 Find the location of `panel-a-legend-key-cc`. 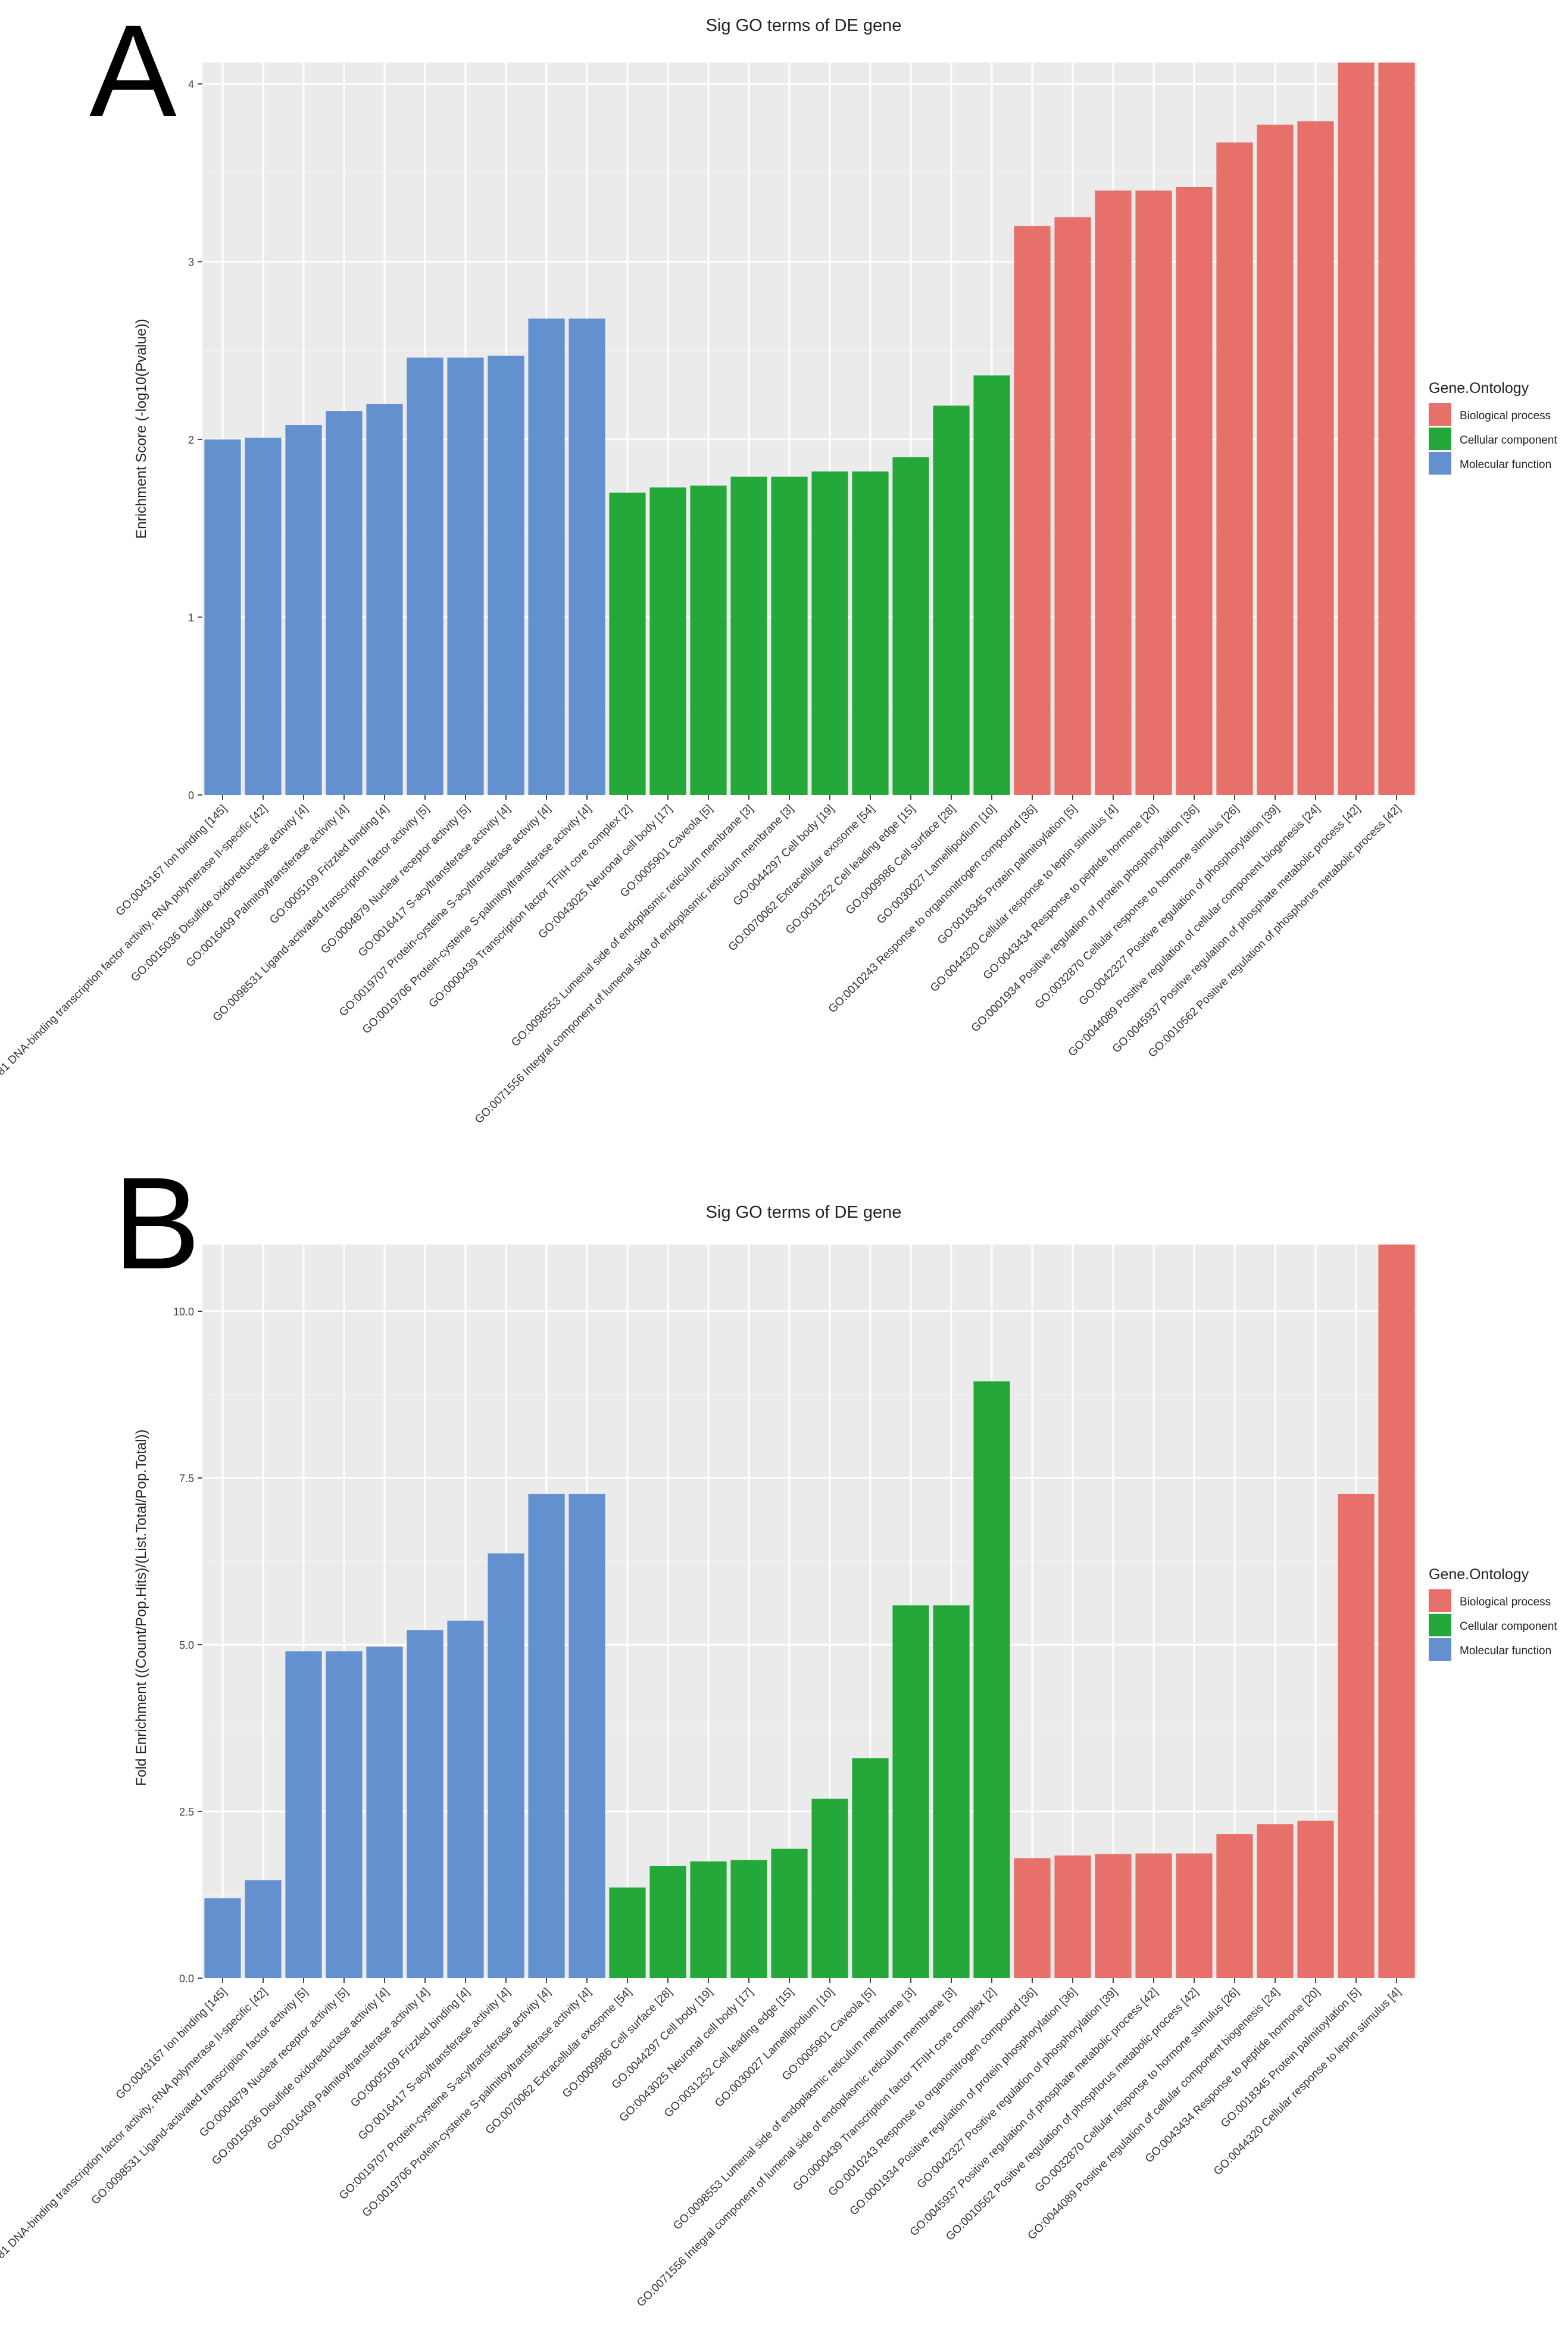

panel-a-legend-key-cc is located at coordinates (1440, 439).